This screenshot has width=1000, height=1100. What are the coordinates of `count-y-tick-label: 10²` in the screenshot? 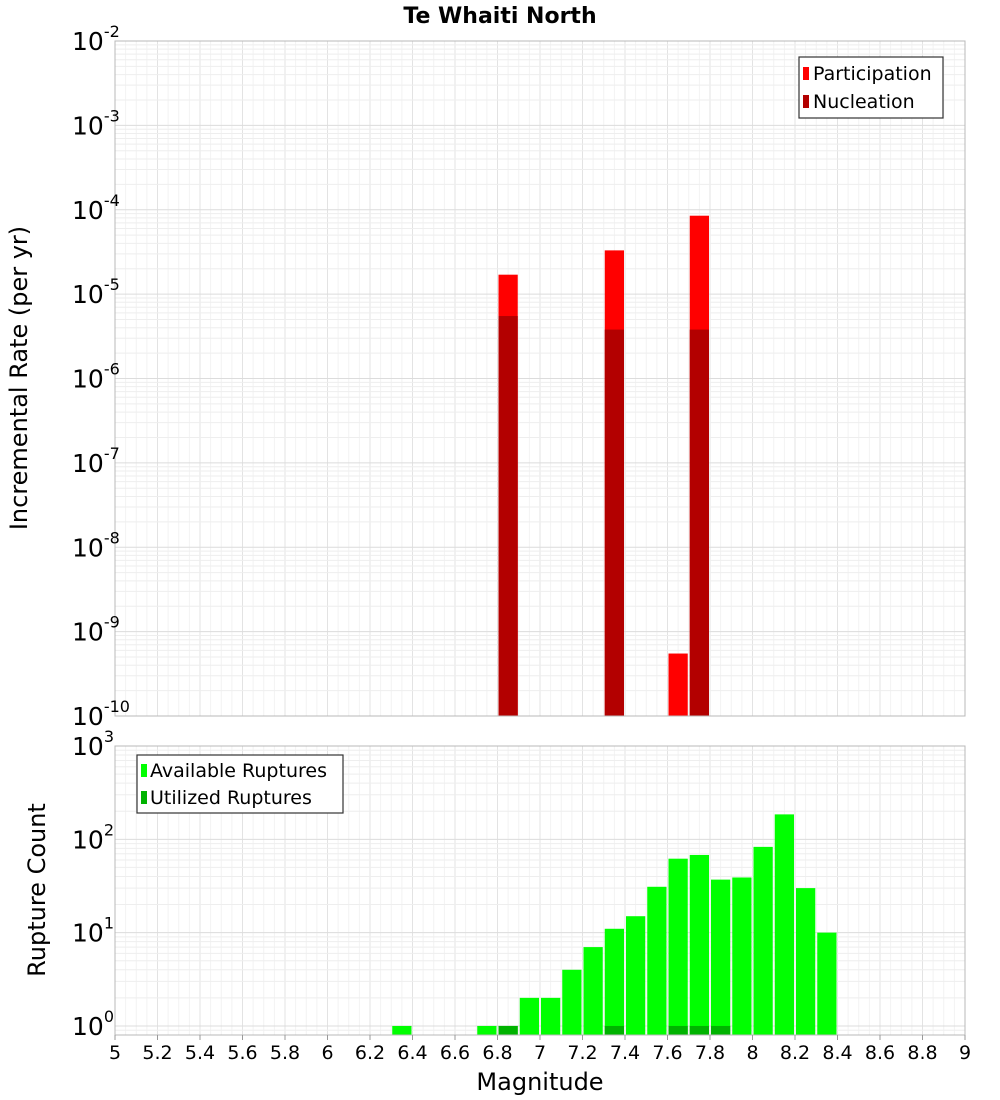 It's located at (93, 837).